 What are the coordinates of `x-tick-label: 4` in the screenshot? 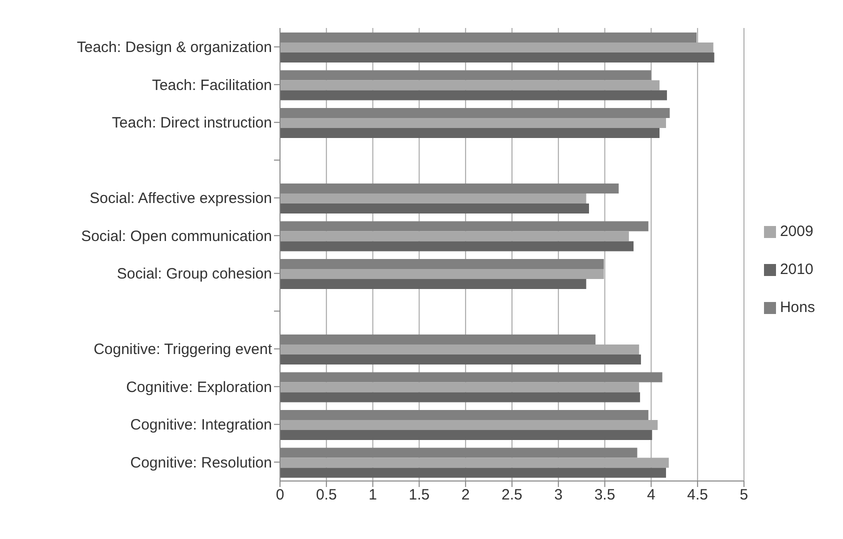 It's located at (651, 495).